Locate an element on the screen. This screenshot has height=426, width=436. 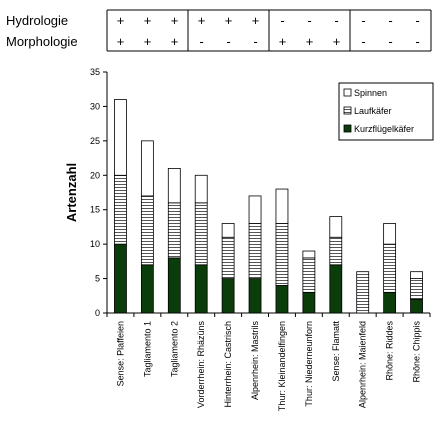
x-category-label: Rhône: Riddes is located at coordinates (390, 351).